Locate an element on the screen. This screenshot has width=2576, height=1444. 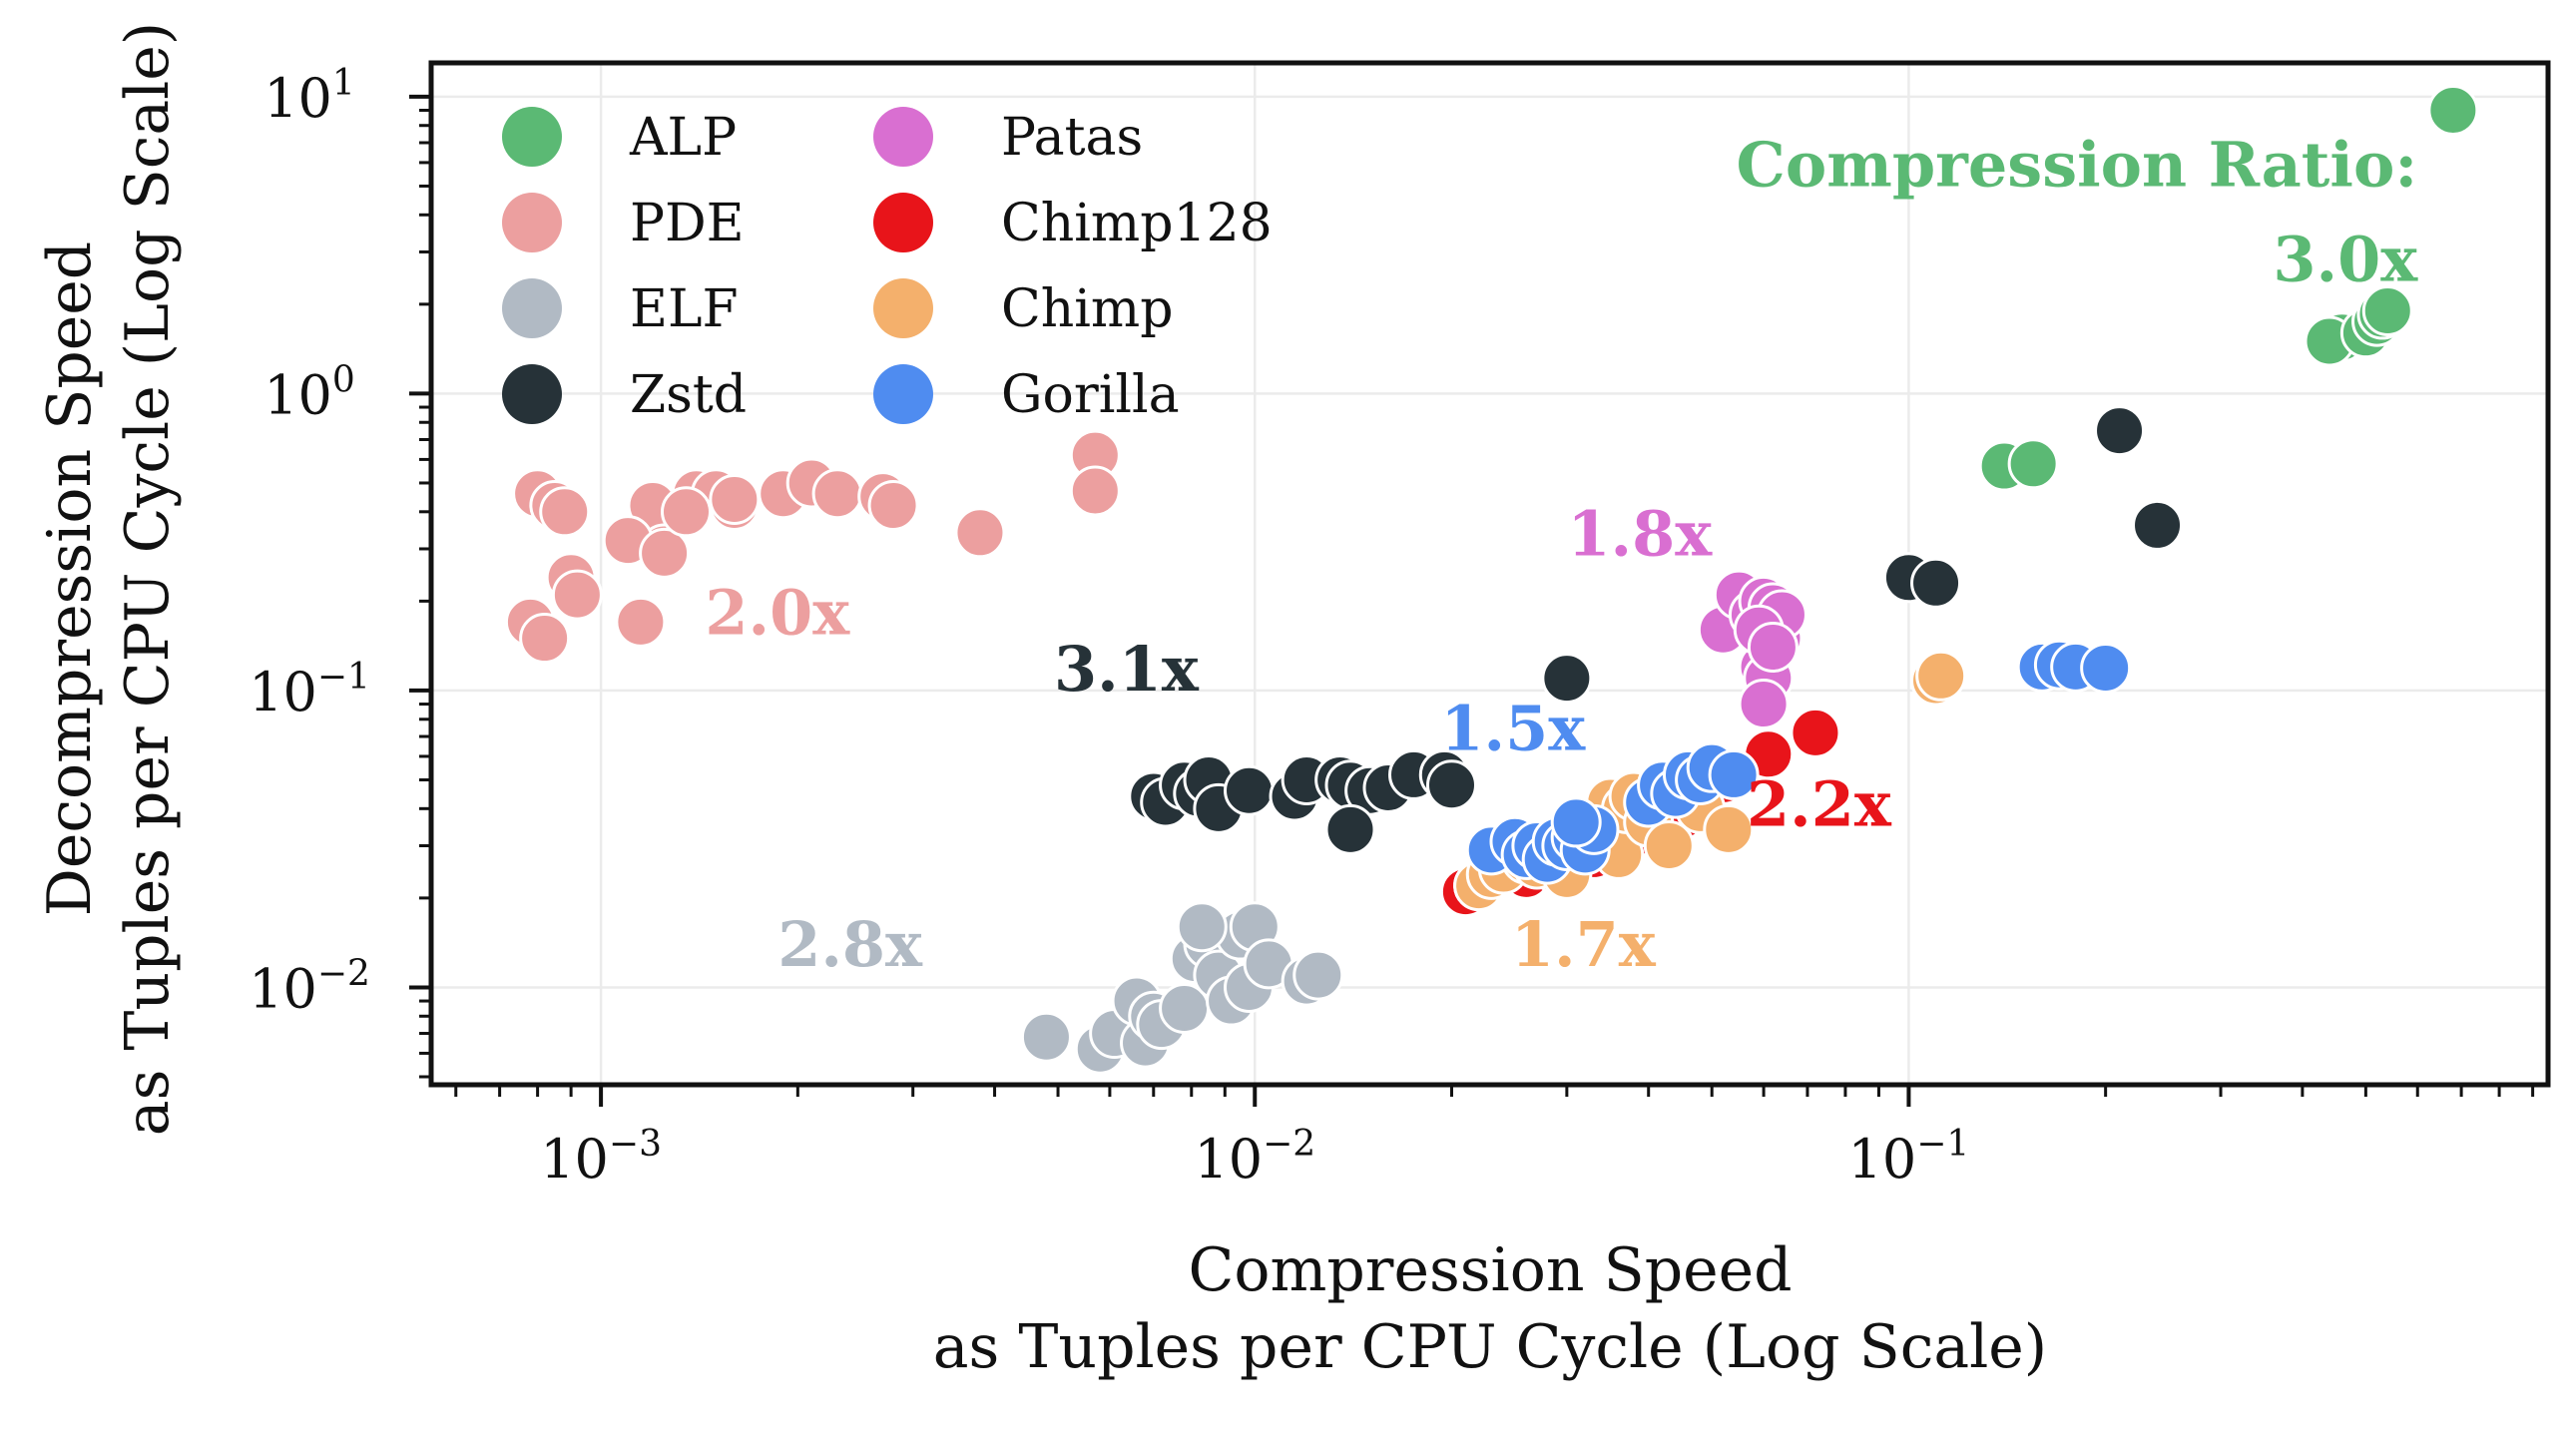
annotation-label: 2.8x is located at coordinates (850, 945).